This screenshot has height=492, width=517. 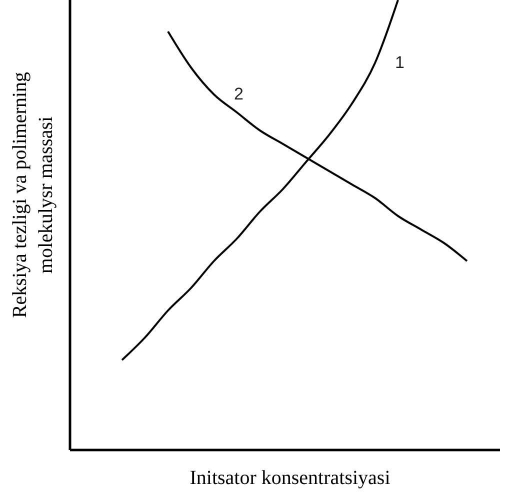 I want to click on series-label: 2, so click(x=239, y=94).